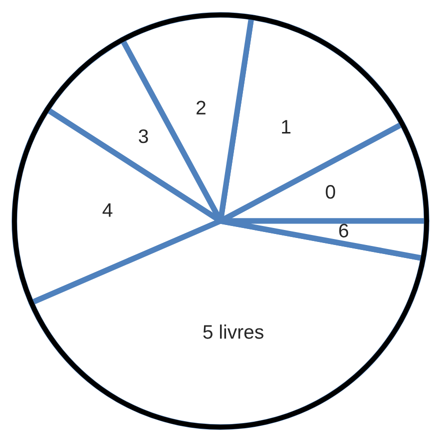 The image size is (441, 442). I want to click on slice-label: 4, so click(107, 210).